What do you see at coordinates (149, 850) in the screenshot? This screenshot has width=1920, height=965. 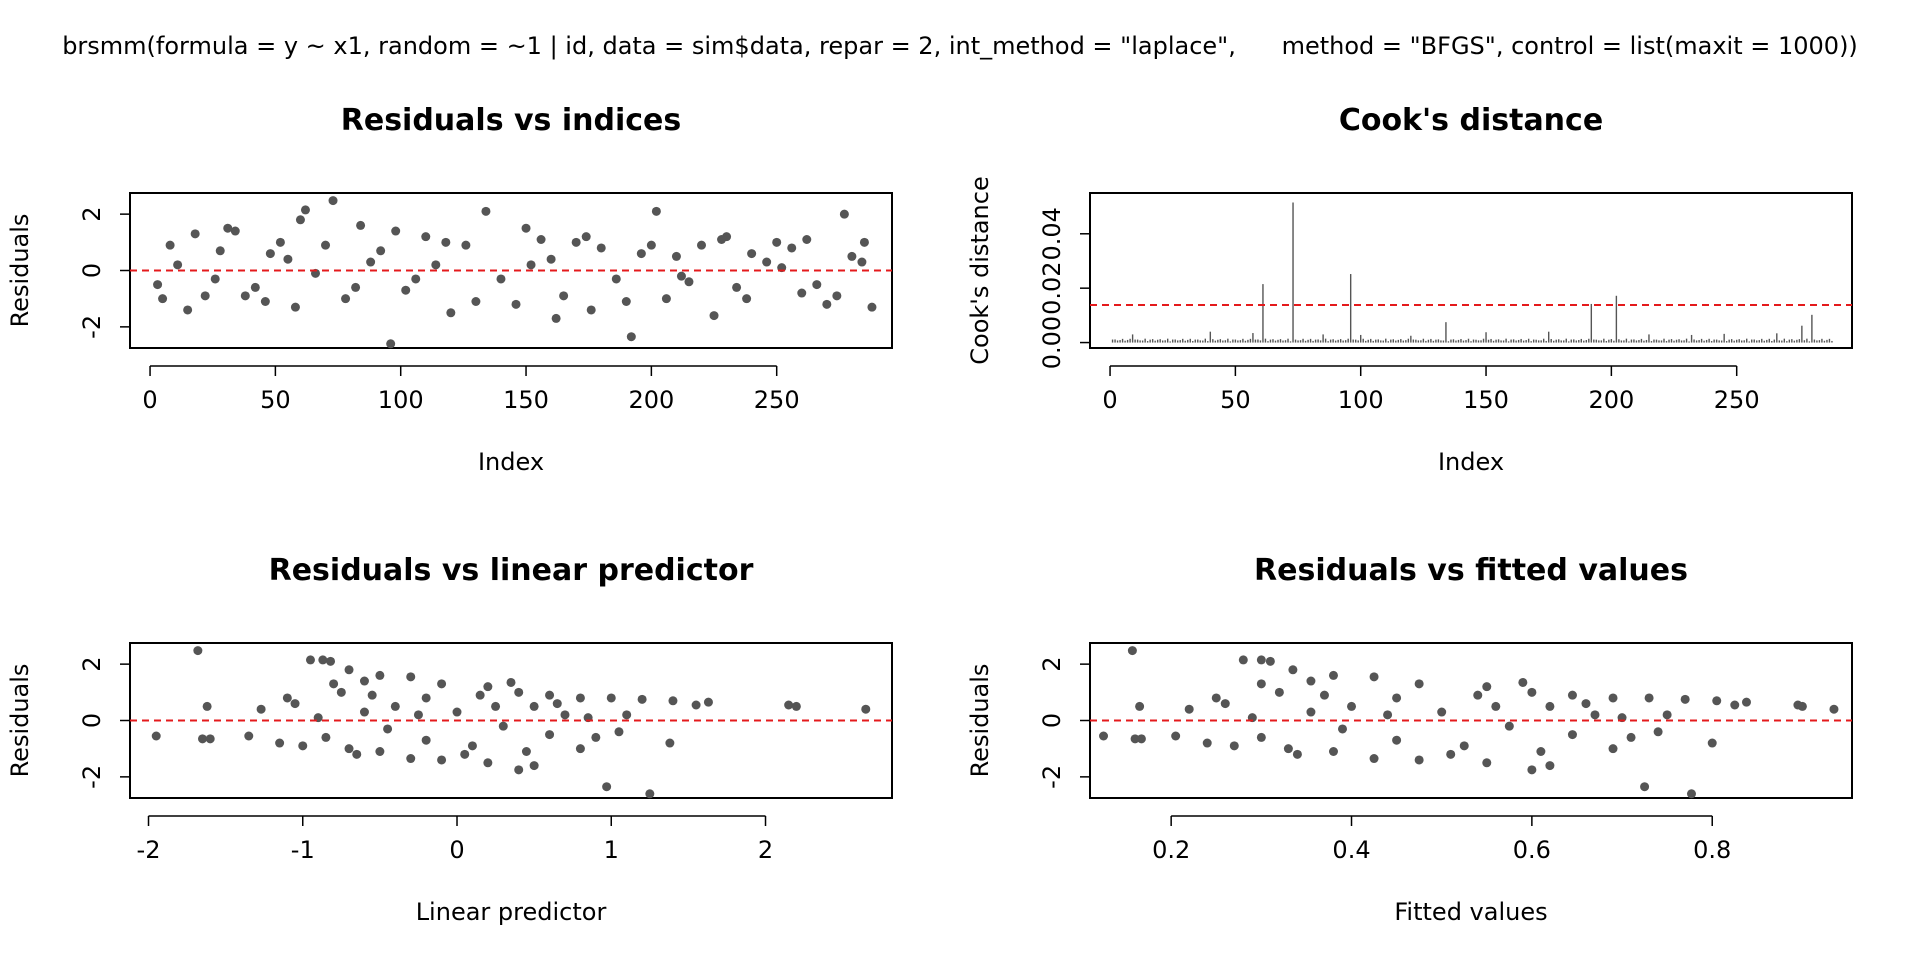 I see `x-tick-label: -2` at bounding box center [149, 850].